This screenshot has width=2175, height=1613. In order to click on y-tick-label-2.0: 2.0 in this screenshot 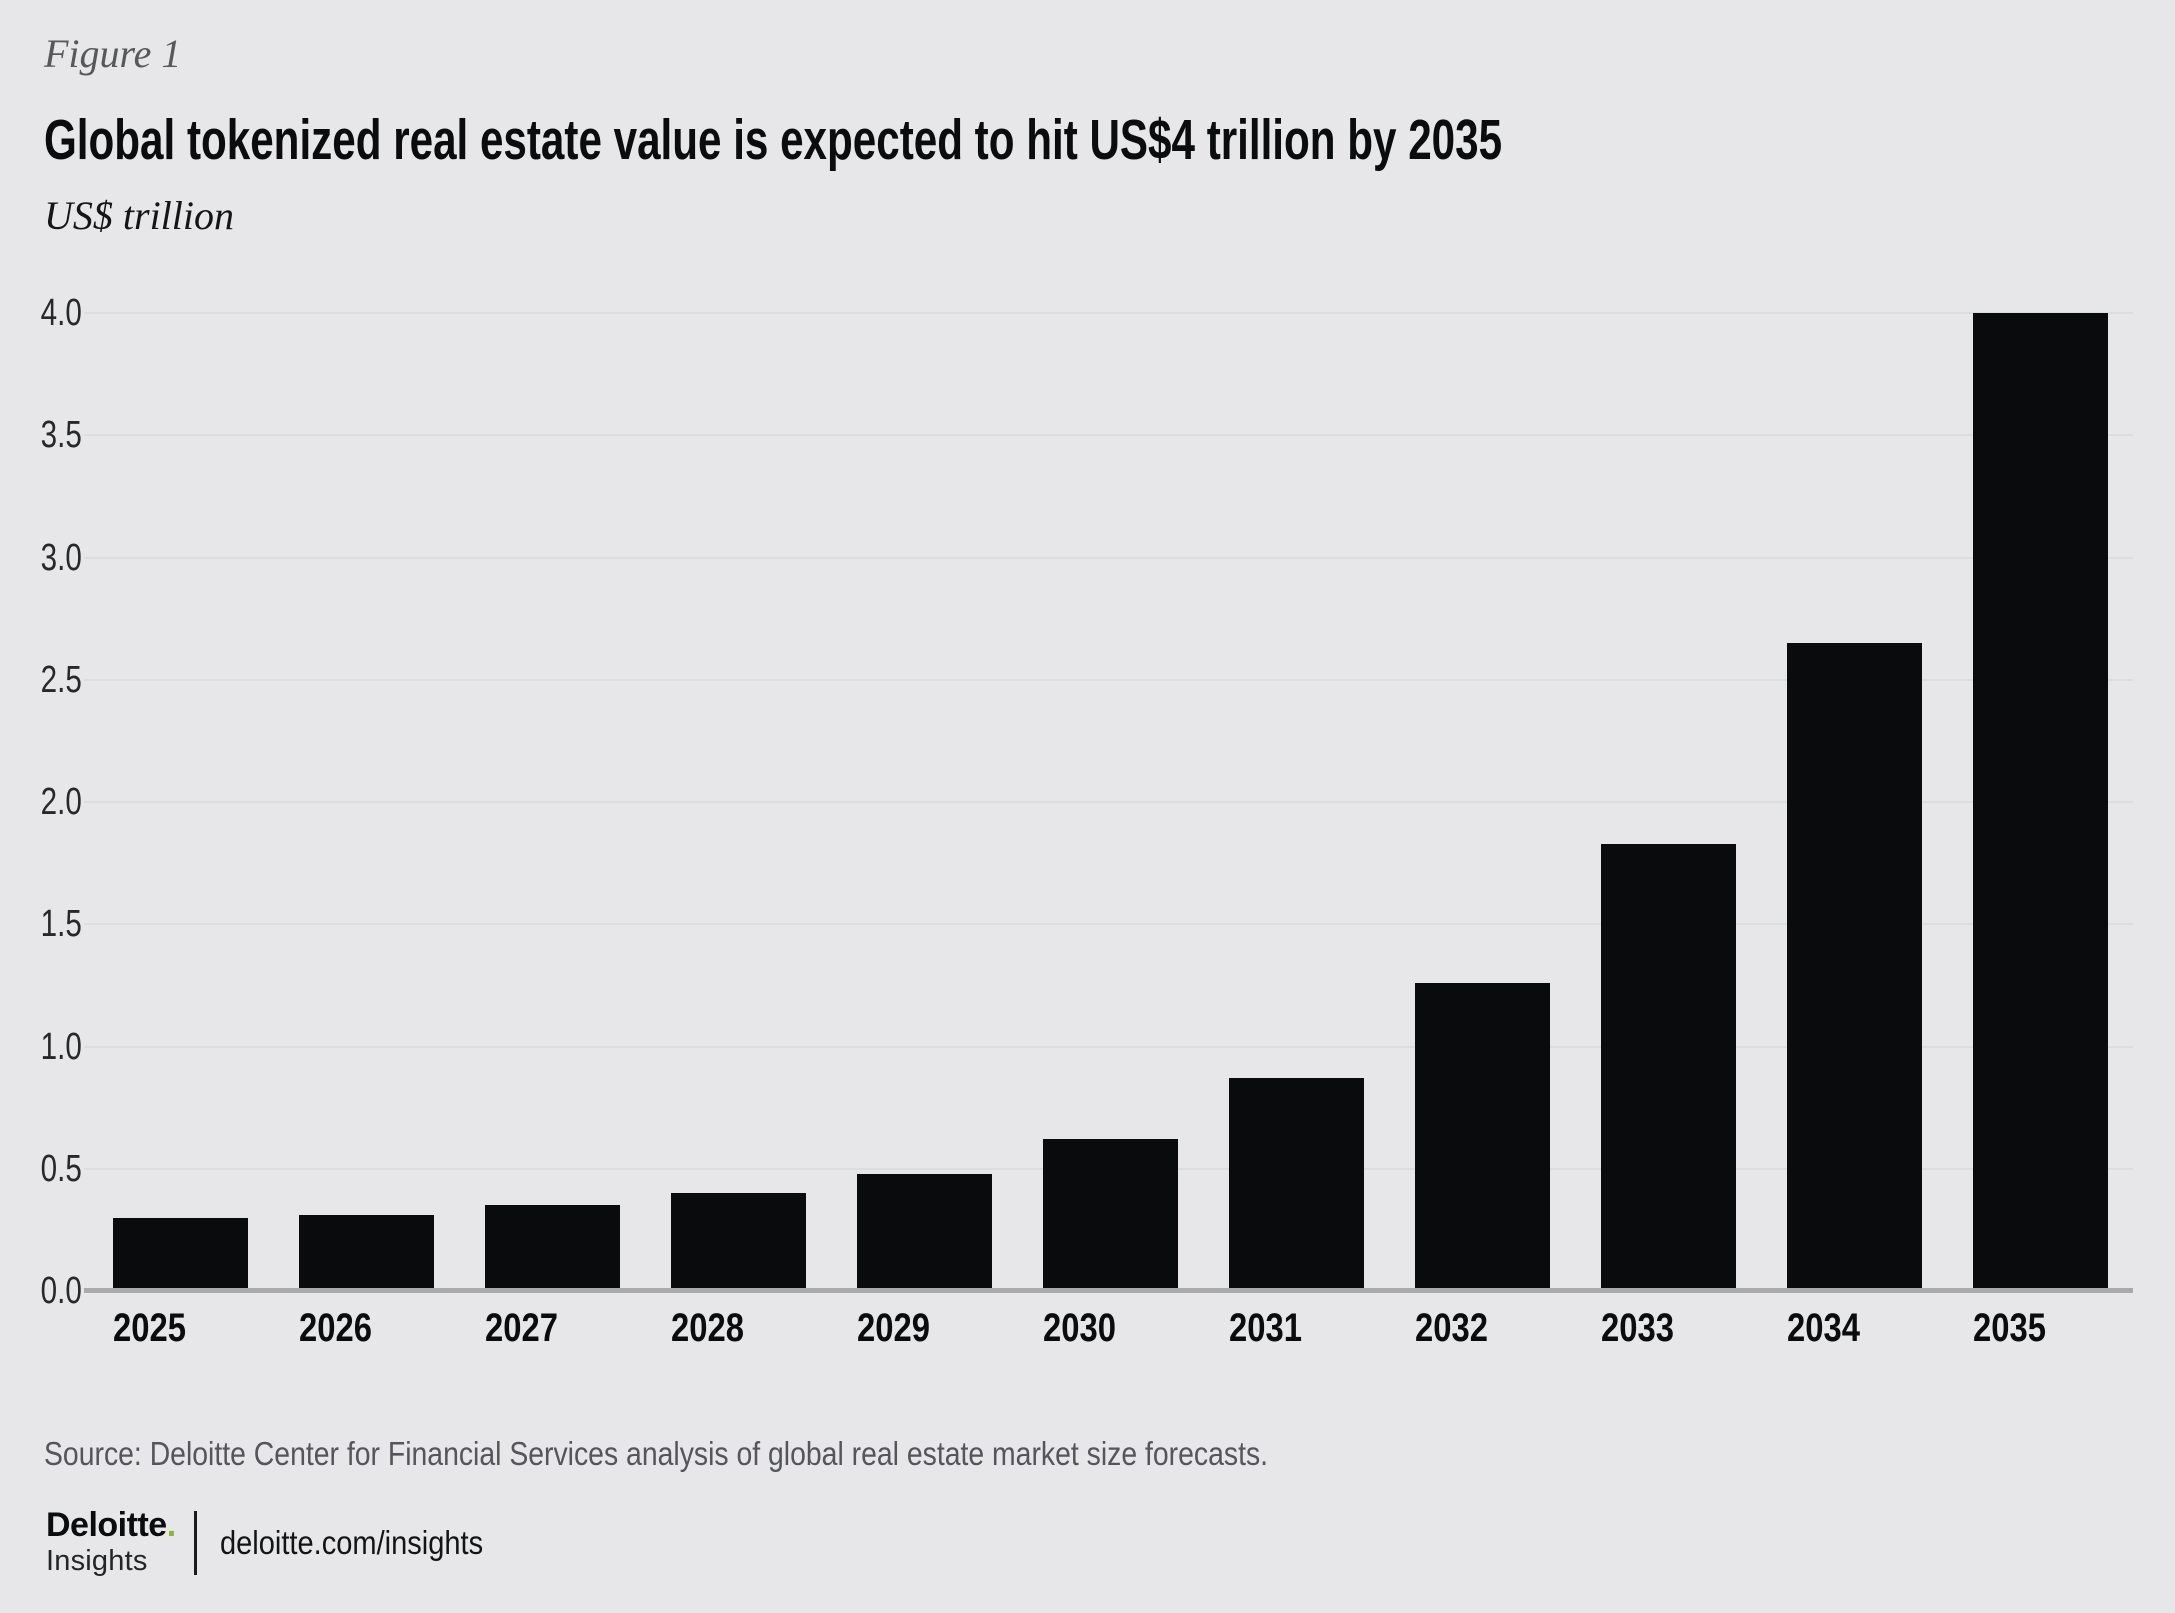, I will do `click(61, 802)`.